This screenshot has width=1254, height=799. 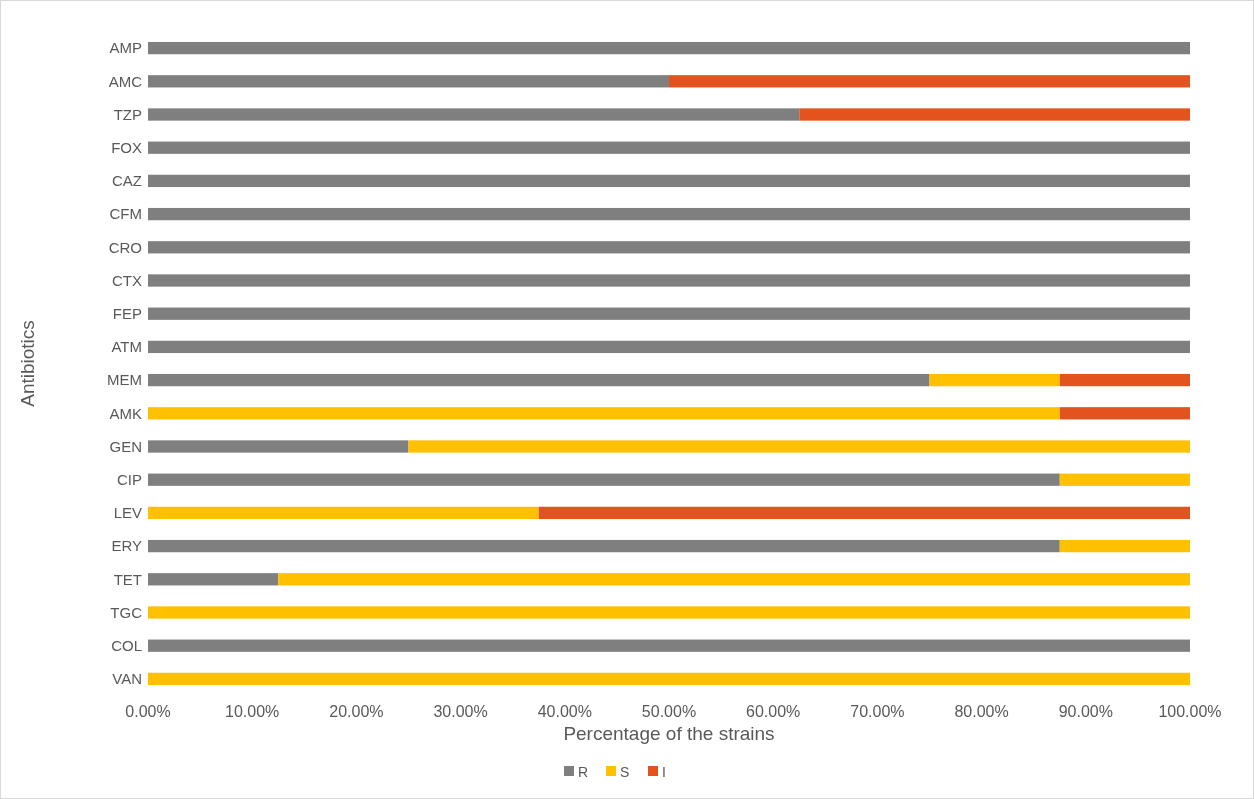 What do you see at coordinates (460, 711) in the screenshot?
I see `x-tick-label: 30.00%` at bounding box center [460, 711].